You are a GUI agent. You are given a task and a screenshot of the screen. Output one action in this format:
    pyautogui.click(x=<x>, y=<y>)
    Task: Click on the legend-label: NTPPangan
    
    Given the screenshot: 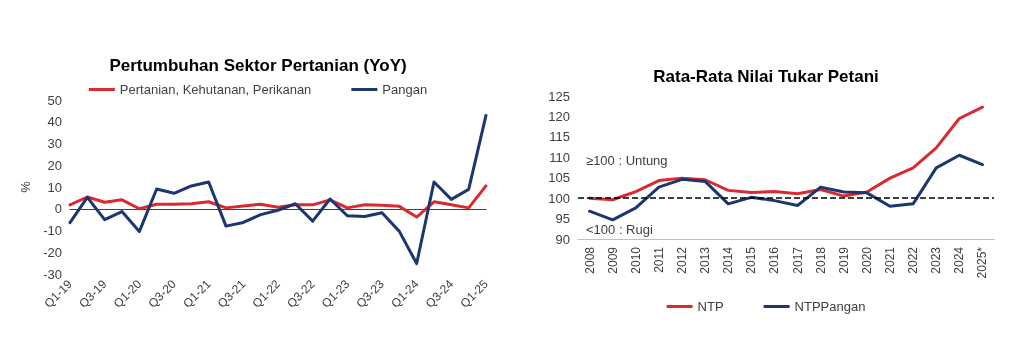 What is the action you would take?
    pyautogui.click(x=830, y=306)
    